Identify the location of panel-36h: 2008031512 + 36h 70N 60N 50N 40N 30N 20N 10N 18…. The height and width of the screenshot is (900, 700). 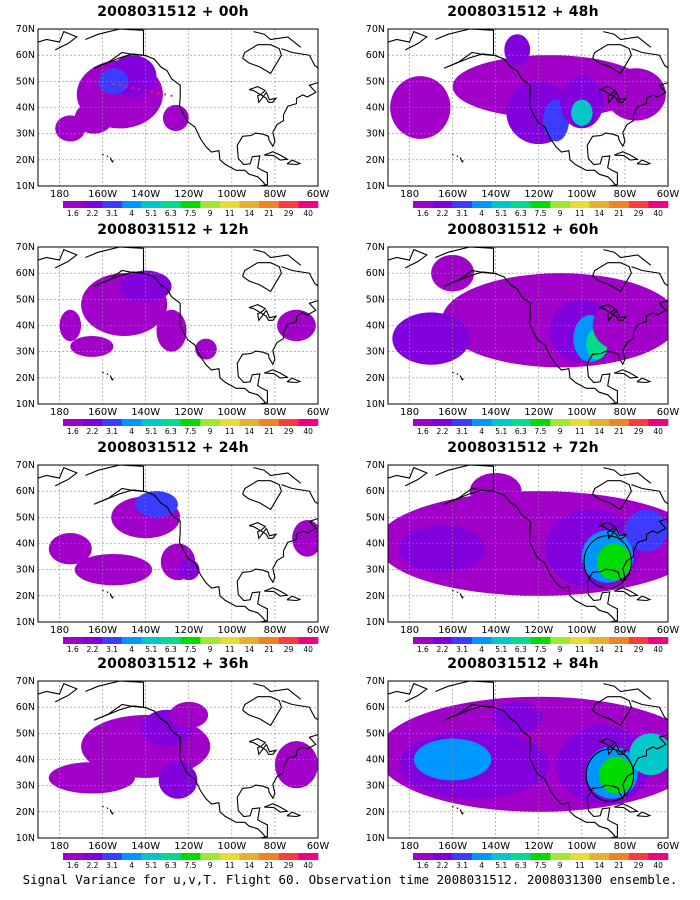
(173, 763).